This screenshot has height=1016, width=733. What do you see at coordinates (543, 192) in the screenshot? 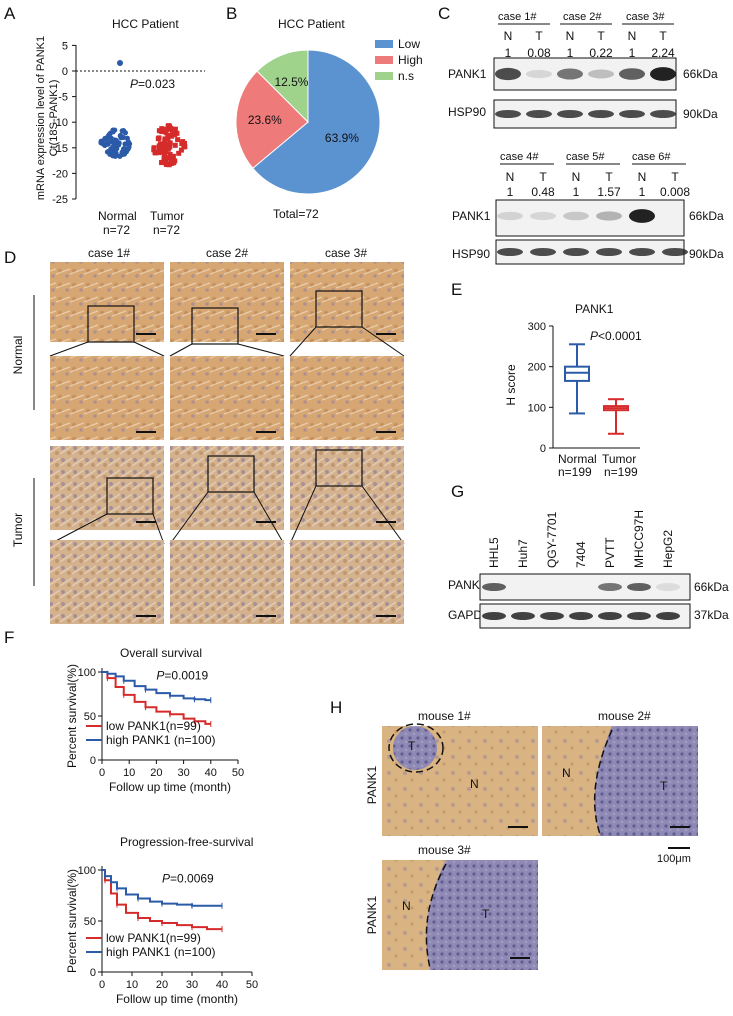
I see `blot-lane-ratio: 0.48` at bounding box center [543, 192].